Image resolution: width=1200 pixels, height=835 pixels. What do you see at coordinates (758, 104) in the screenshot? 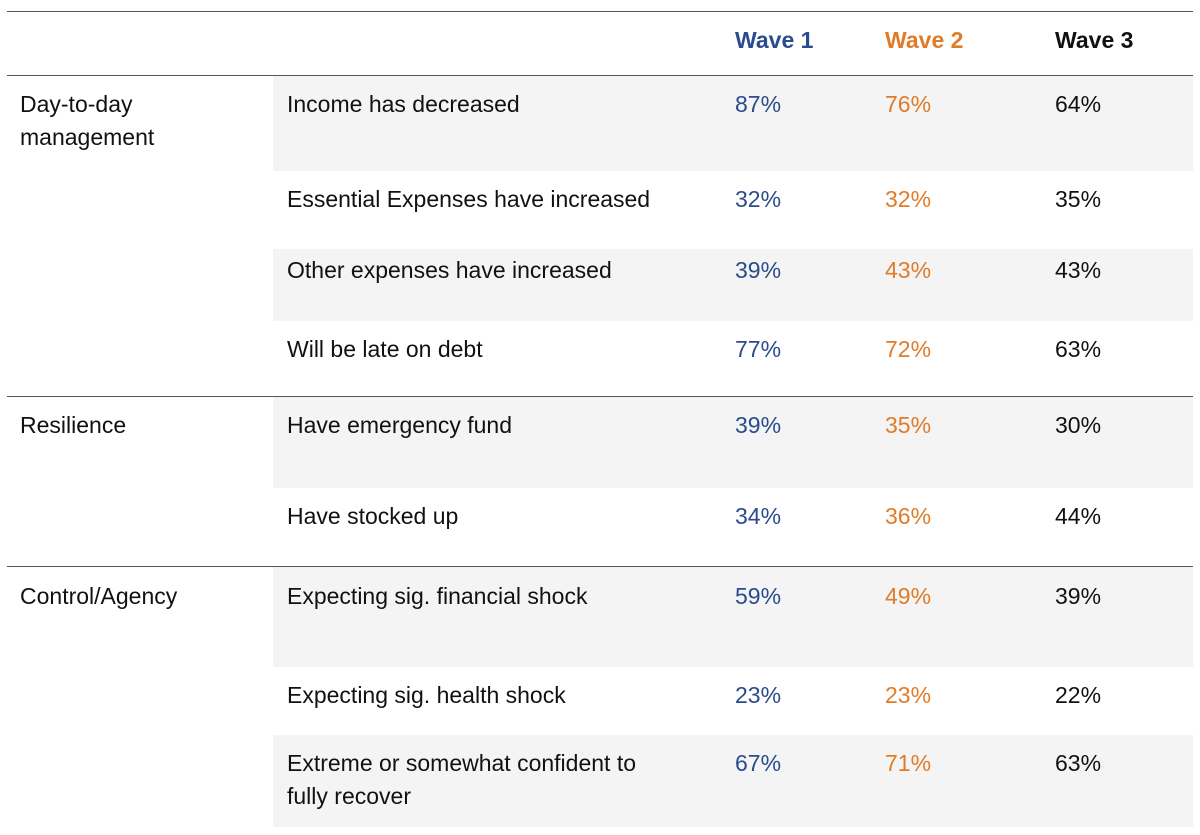
I see `wave-1-value: 87%` at bounding box center [758, 104].